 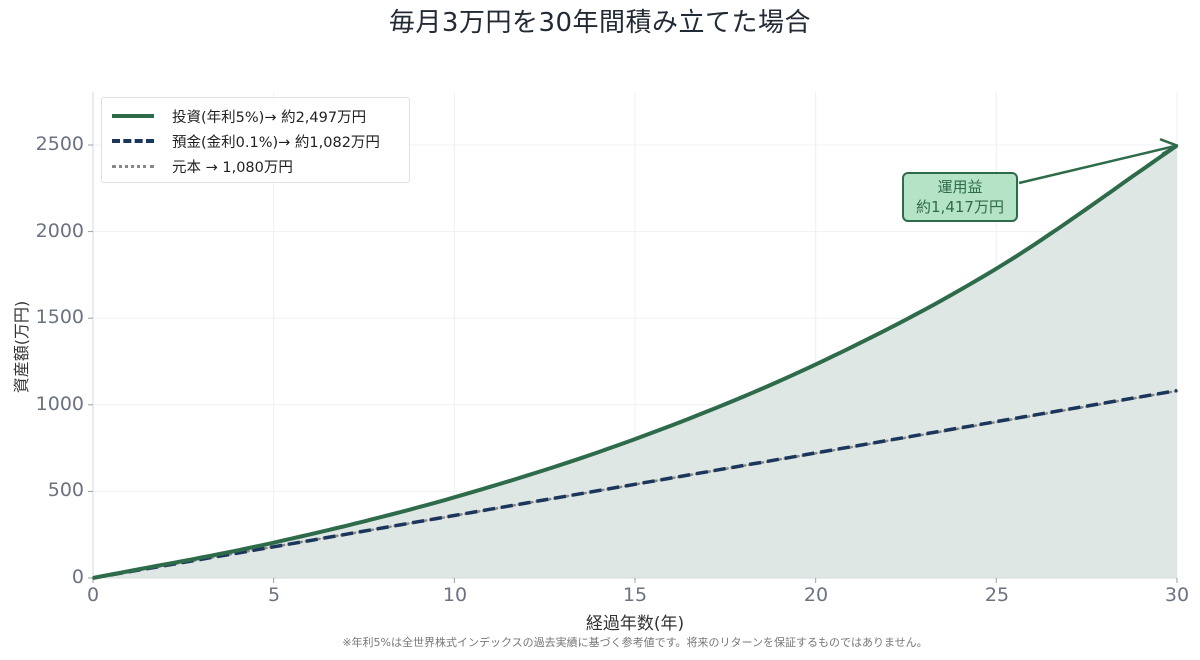 I want to click on legend-item-investment: 投資(年利5%)→ 約2,497万円, so click(x=234, y=116).